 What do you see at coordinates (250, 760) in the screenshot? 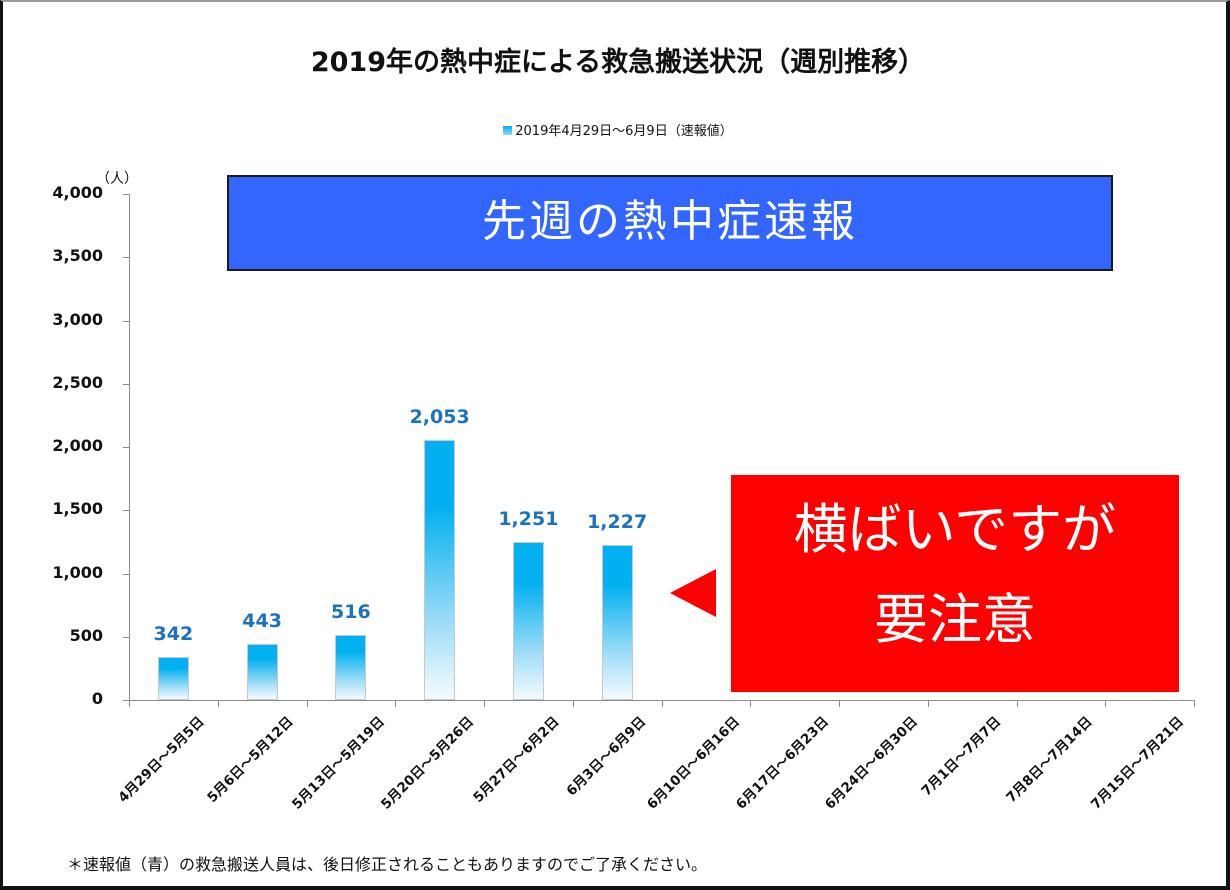
I see `x-tick-label: 5月6日～5月12日` at bounding box center [250, 760].